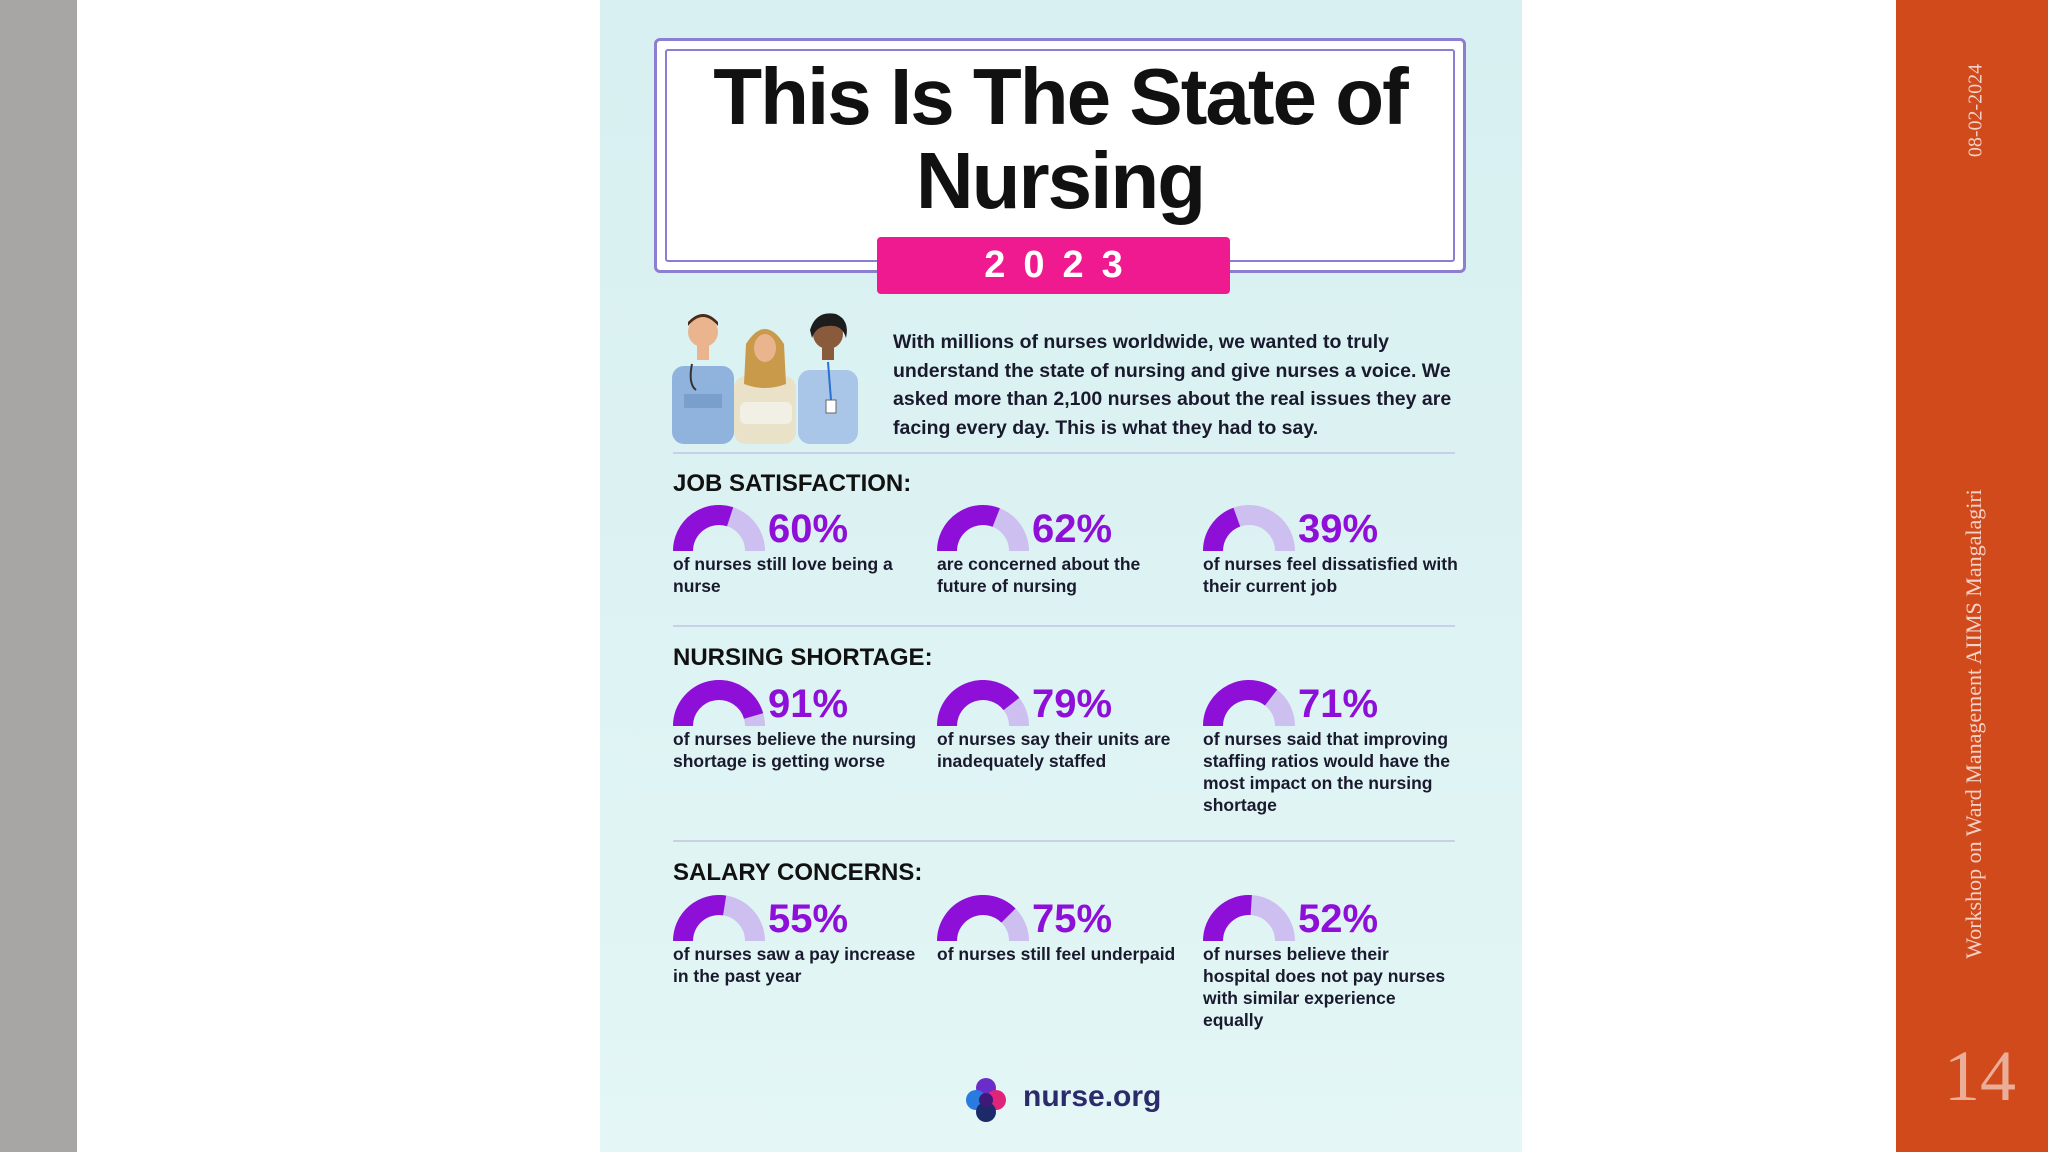  I want to click on nurses-illustration, so click(765, 378).